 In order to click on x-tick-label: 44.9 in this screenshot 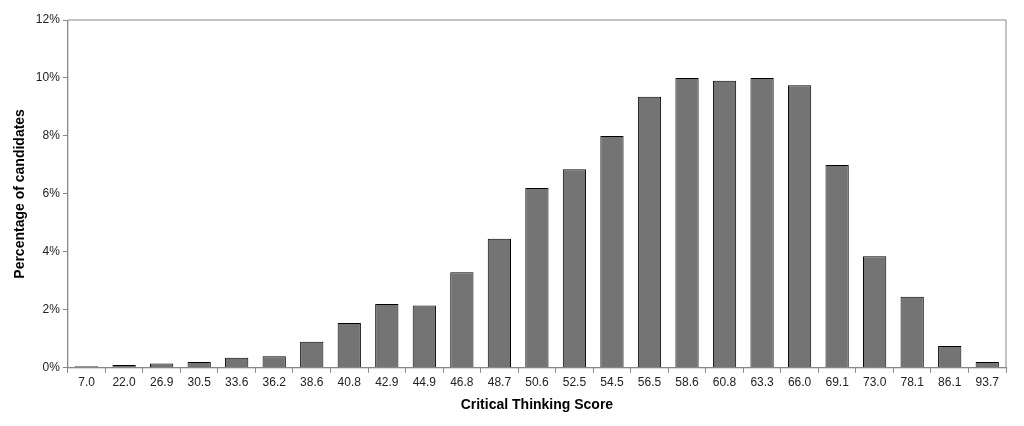, I will do `click(424, 382)`.